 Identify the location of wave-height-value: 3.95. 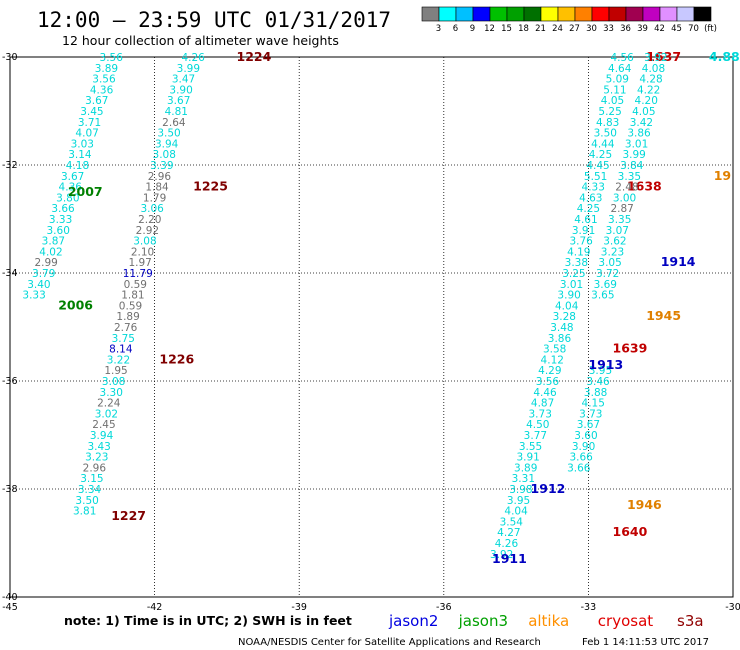
(518, 501).